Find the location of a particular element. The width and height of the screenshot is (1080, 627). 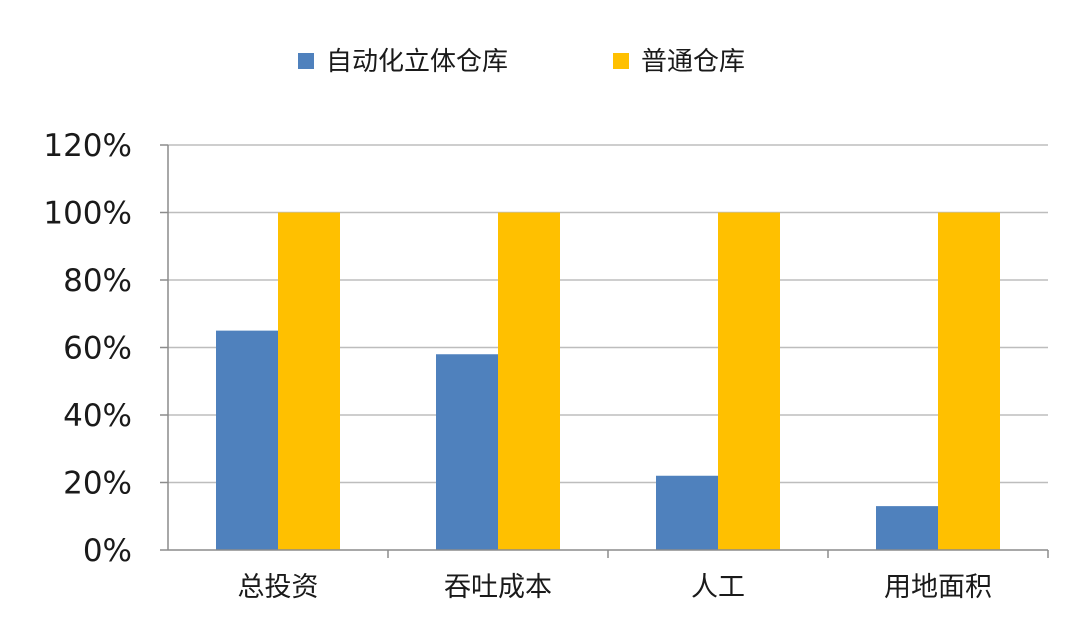

x-tick-label: 总投资 is located at coordinates (278, 587).